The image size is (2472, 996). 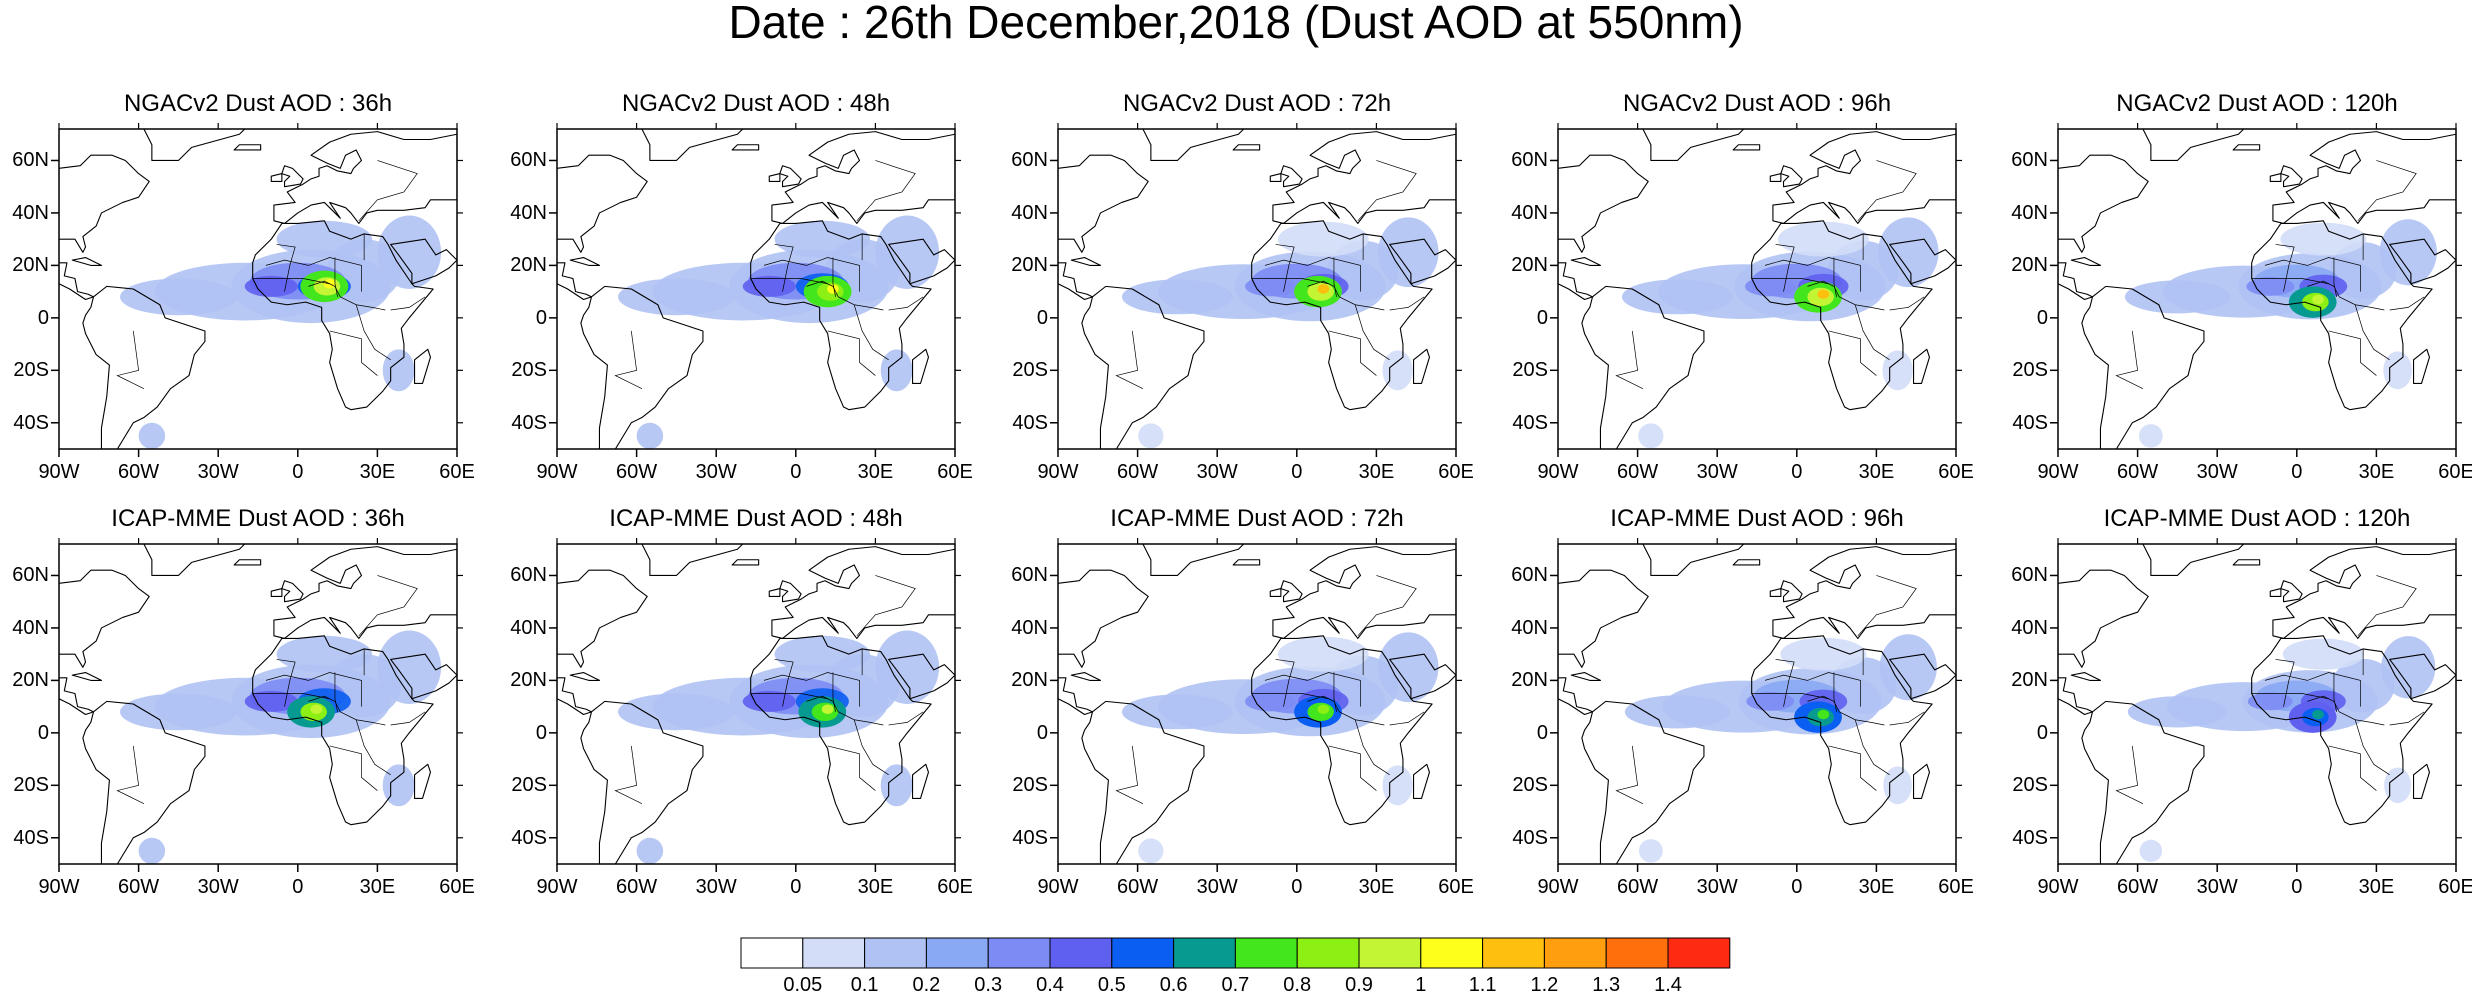 I want to click on panel-title: ICAP-MME Dust AOD : 36h, so click(x=258, y=518).